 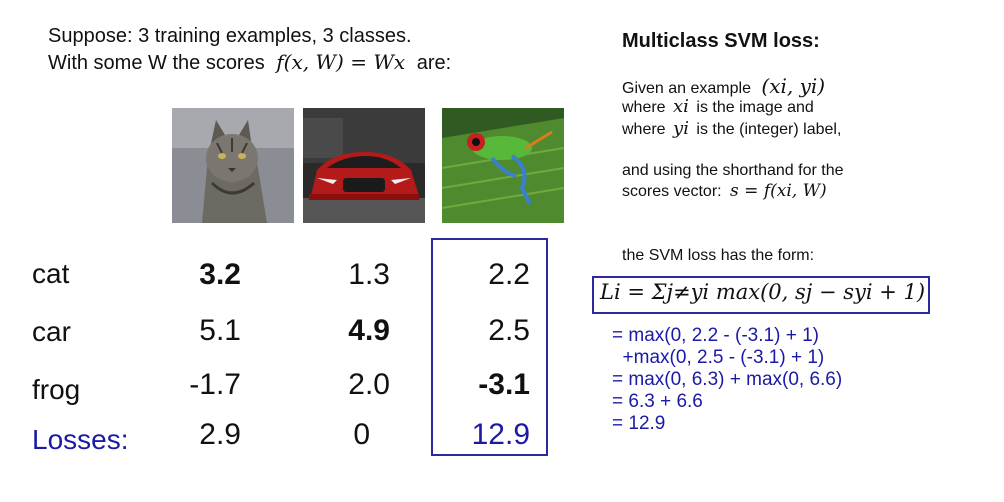 What do you see at coordinates (763, 292) in the screenshot?
I see `svm-loss-formula-text: Li = Σj≠yi max(0, sj − syi + 1)` at bounding box center [763, 292].